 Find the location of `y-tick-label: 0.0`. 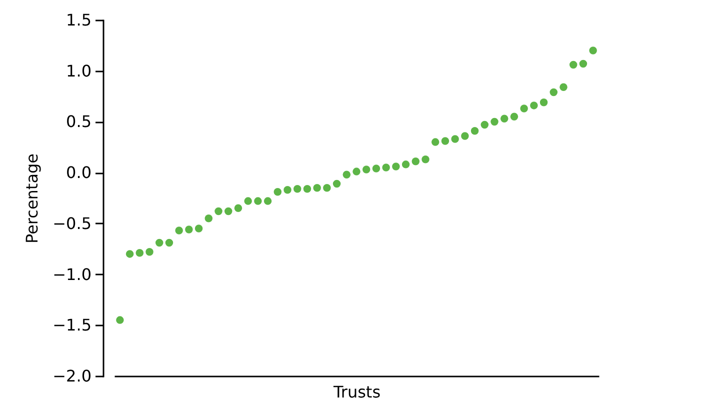

y-tick-label: 0.0 is located at coordinates (79, 172).